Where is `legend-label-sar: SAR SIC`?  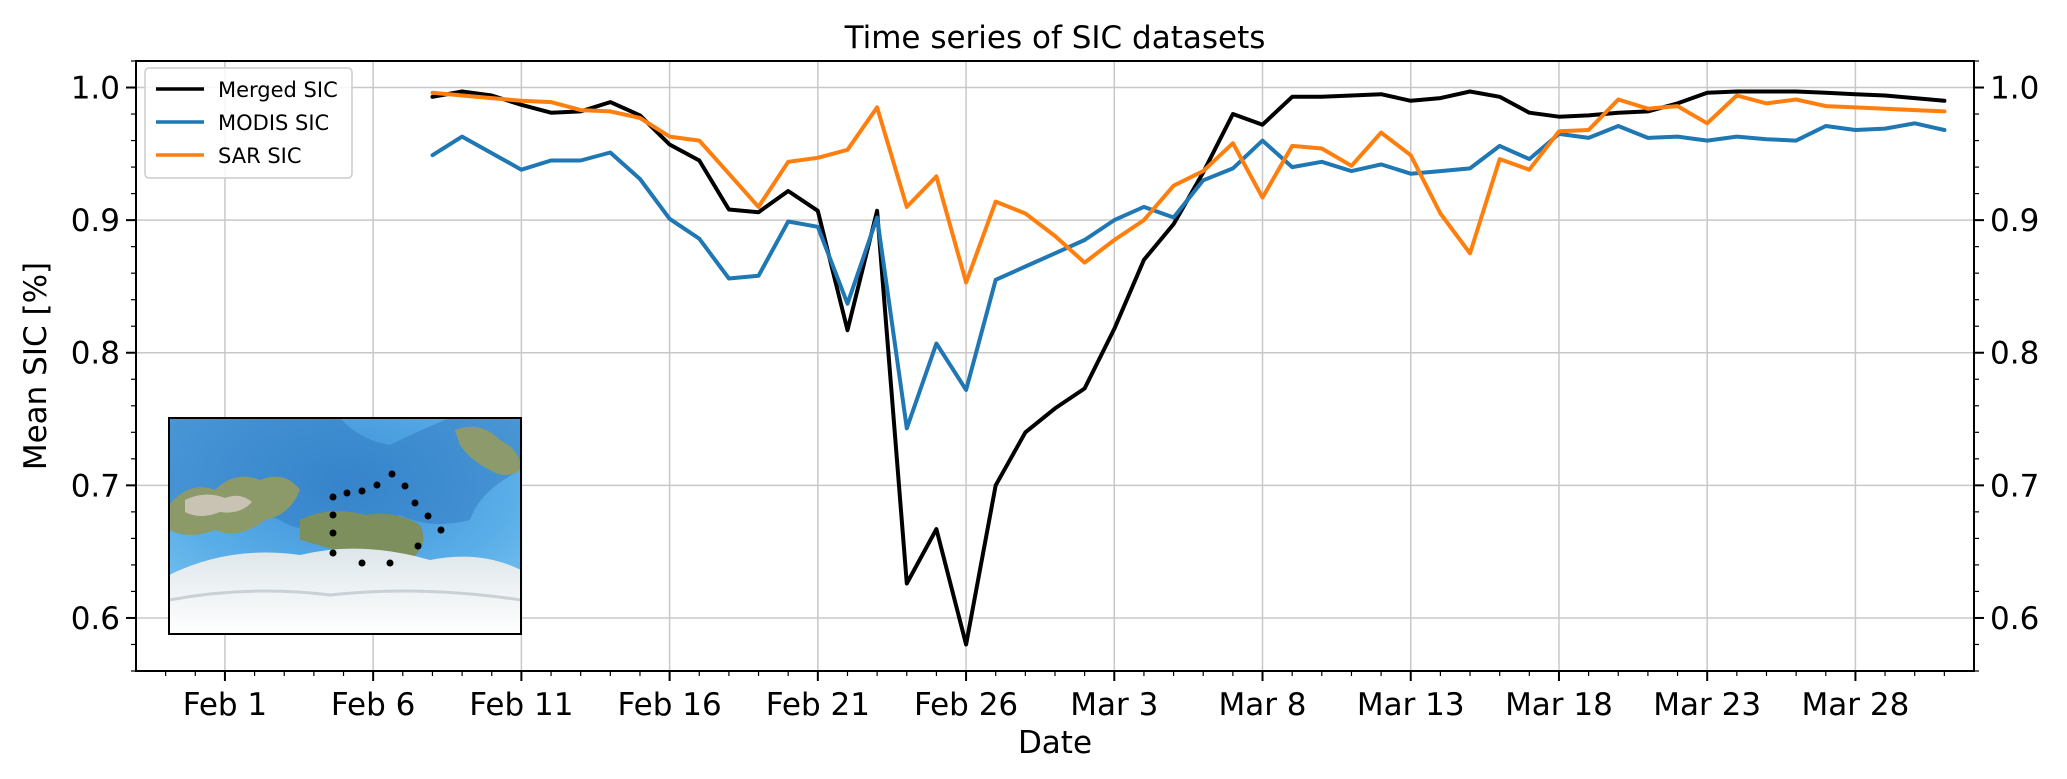
legend-label-sar: SAR SIC is located at coordinates (260, 156).